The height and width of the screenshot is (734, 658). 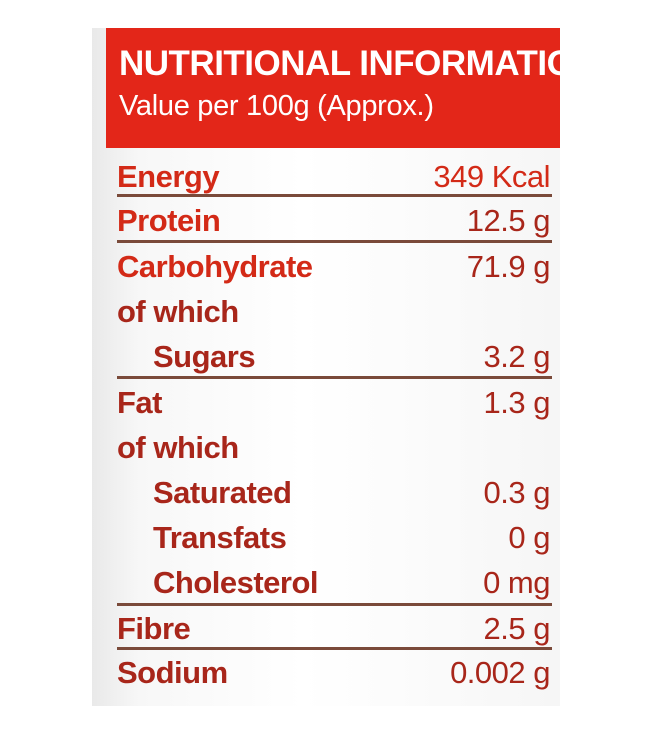 I want to click on row-value: 12.5 g, so click(x=508, y=220).